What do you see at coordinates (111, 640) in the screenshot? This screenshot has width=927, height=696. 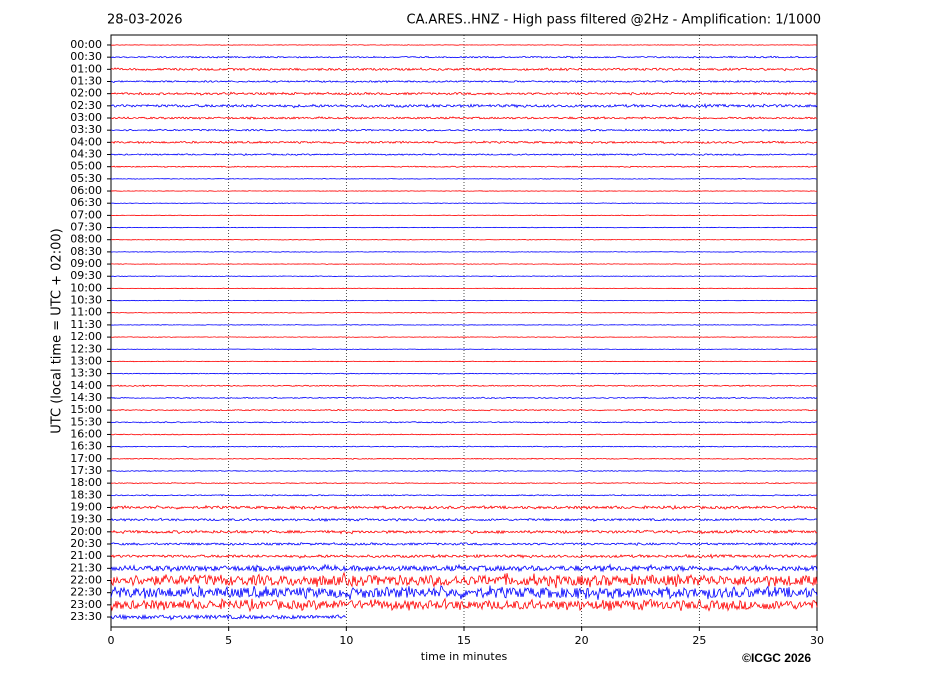 I see `x-tick-label: 0` at bounding box center [111, 640].